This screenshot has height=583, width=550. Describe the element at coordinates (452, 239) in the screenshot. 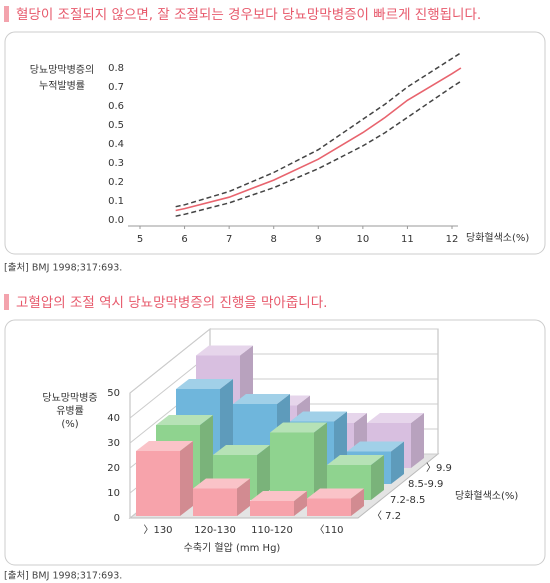

I see `x-tick-label: 12` at that location.